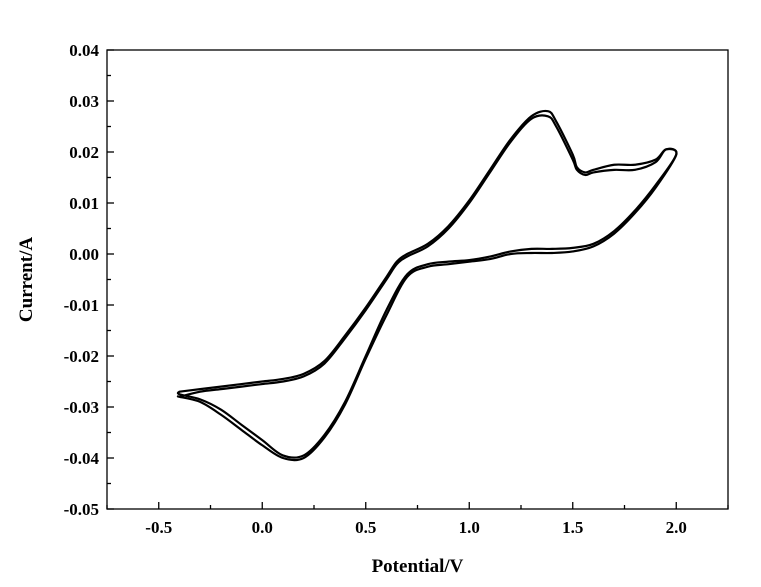  What do you see at coordinates (469, 527) in the screenshot?
I see `x-tick-label: 1.0` at bounding box center [469, 527].